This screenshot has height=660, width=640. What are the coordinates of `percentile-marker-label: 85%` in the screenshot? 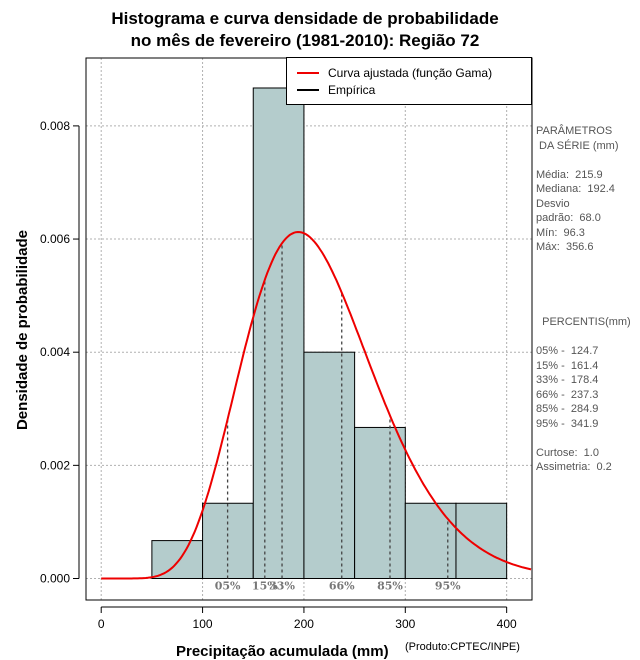 It's located at (390, 586).